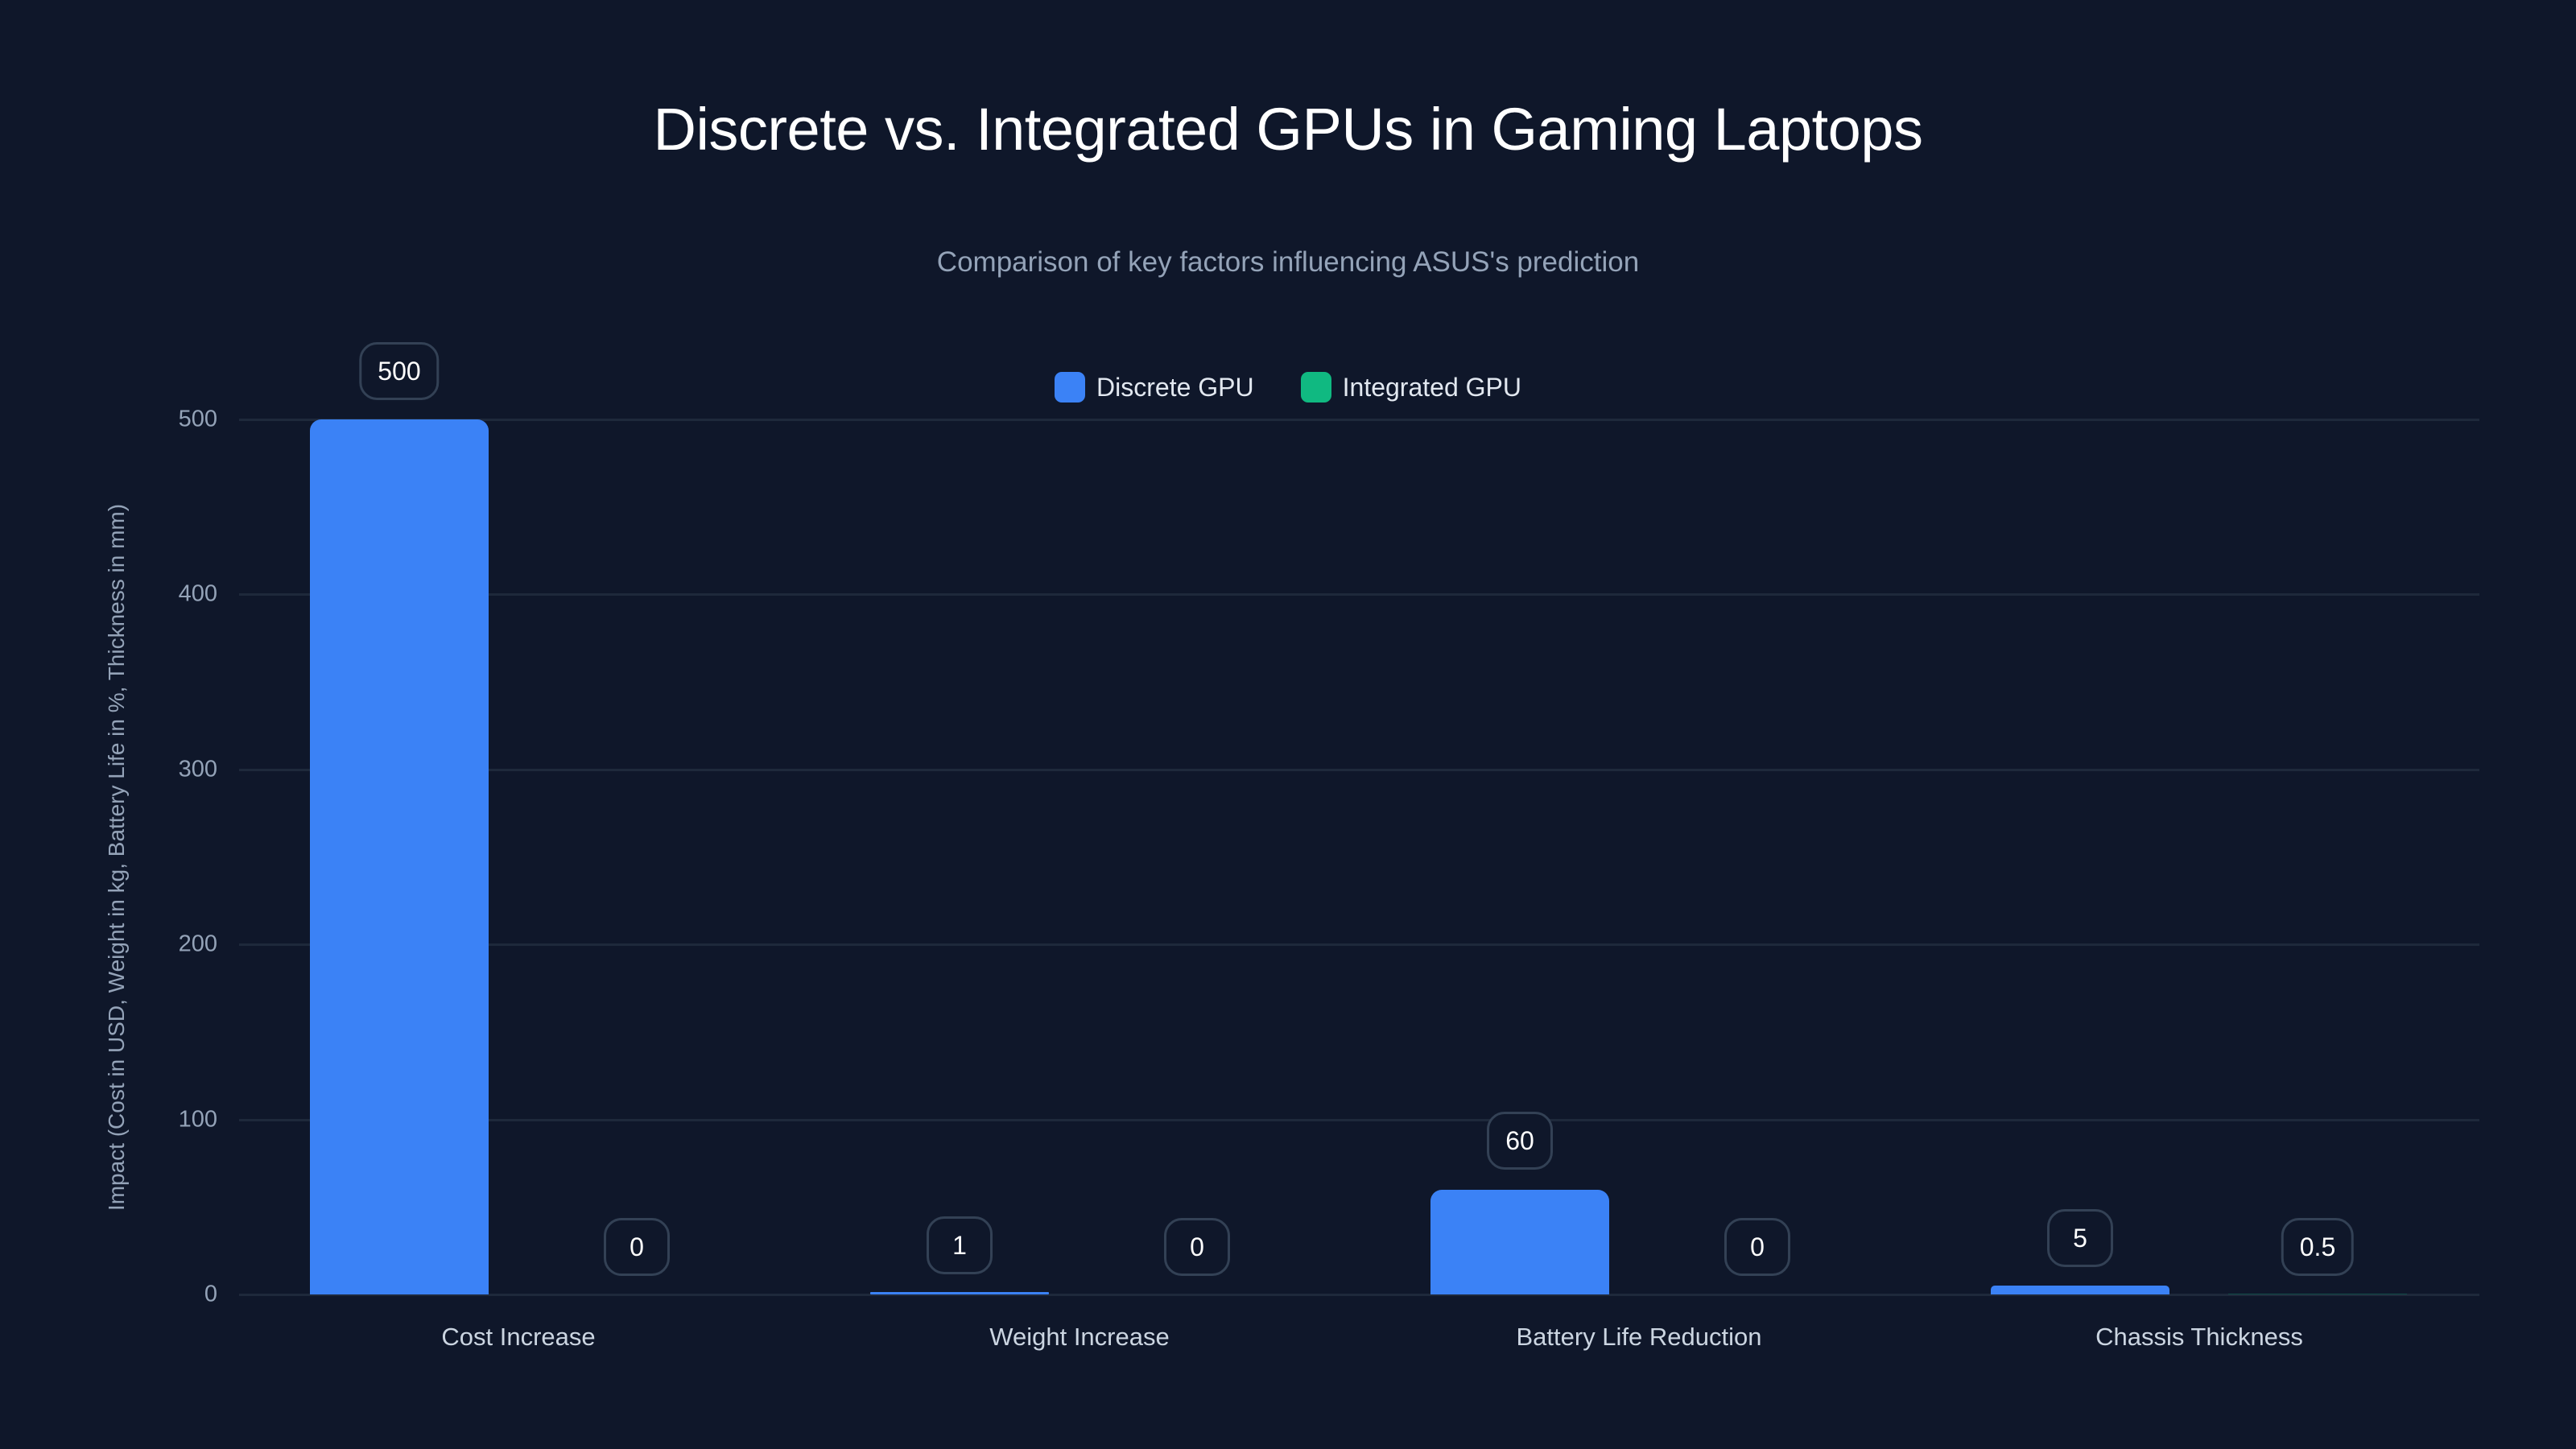 Image resolution: width=2576 pixels, height=1449 pixels. Describe the element at coordinates (2080, 1238) in the screenshot. I see `value-label-discrete-thickness: 5` at that location.